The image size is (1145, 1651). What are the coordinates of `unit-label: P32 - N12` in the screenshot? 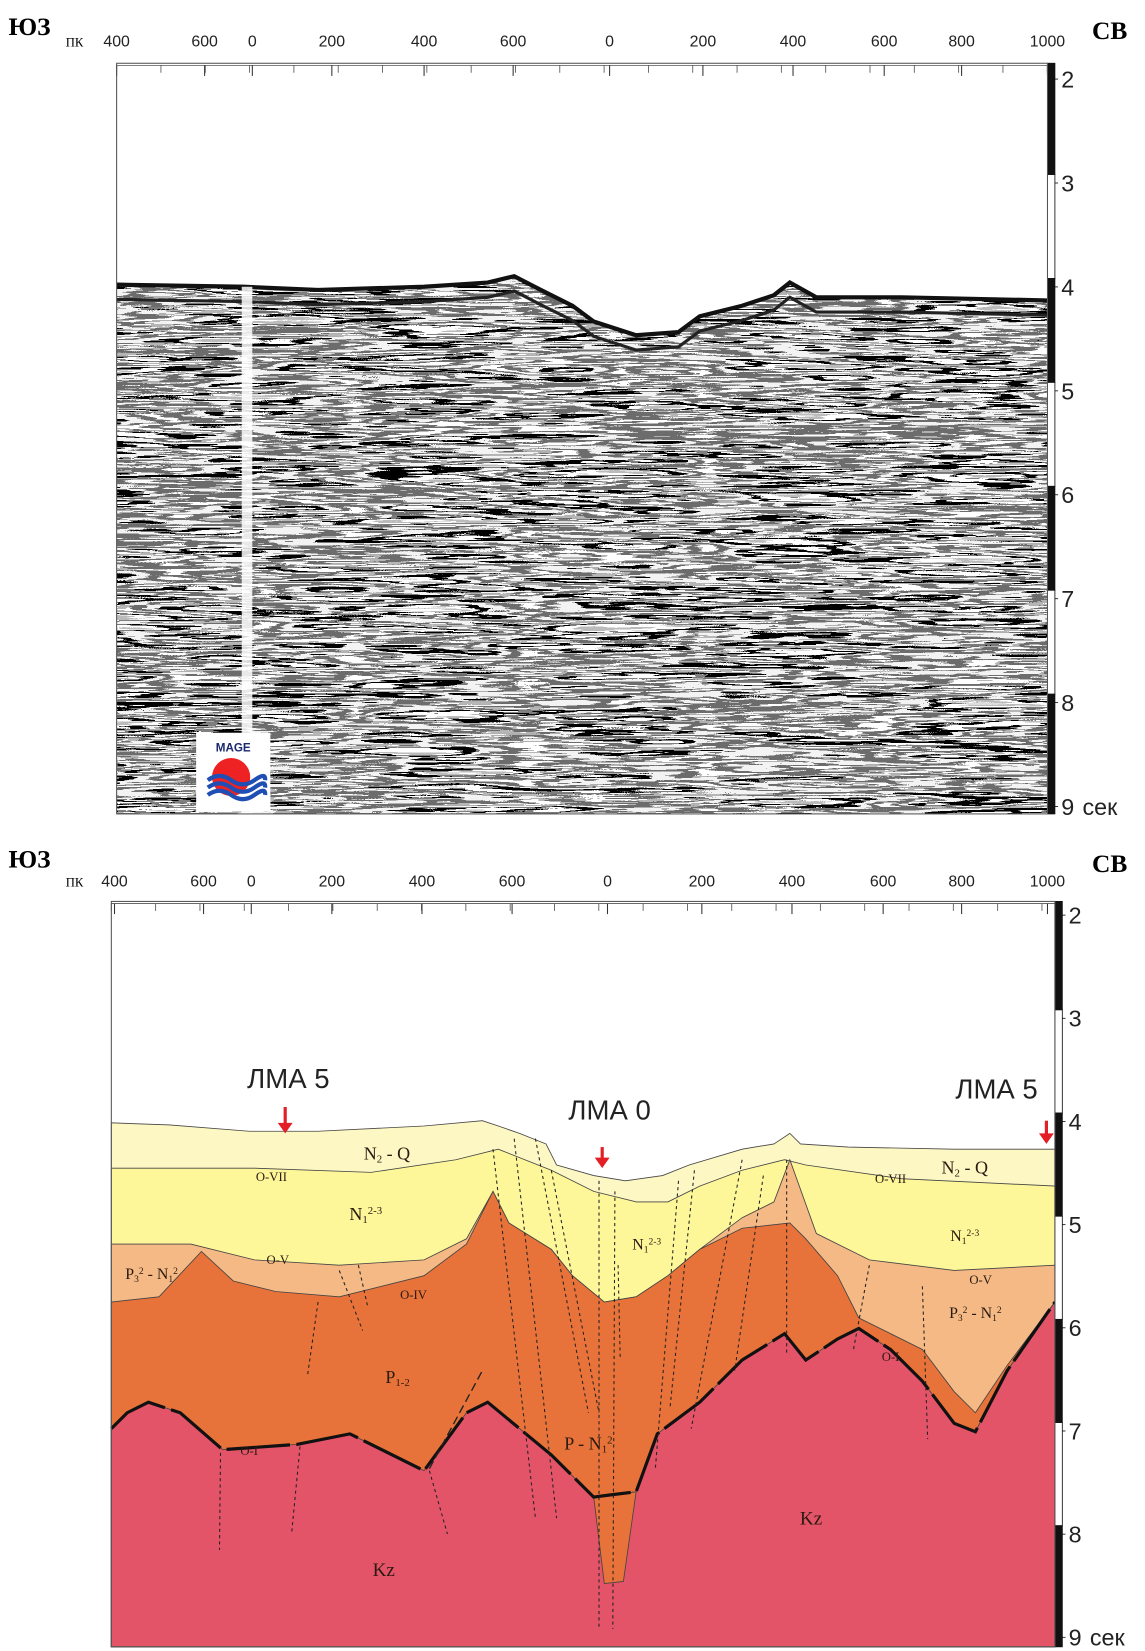 It's located at (151, 1275).